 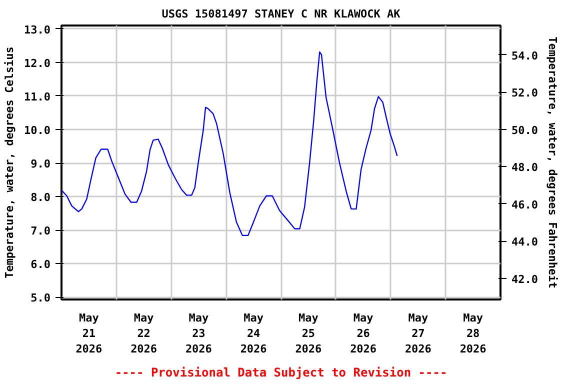 I want to click on x-tick-label: May 22 2026, so click(x=144, y=334).